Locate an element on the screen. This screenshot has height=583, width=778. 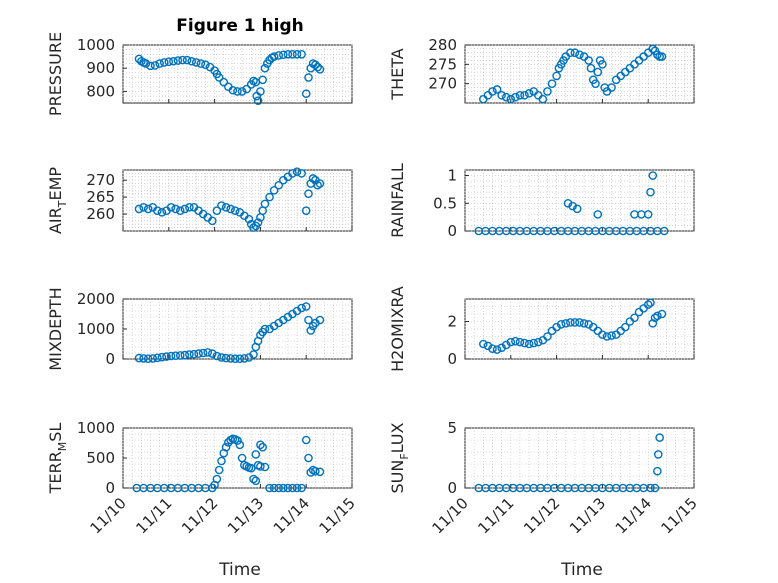
subplot-h2omixra: 0 2 H2OMIXRA is located at coordinates (541, 329).